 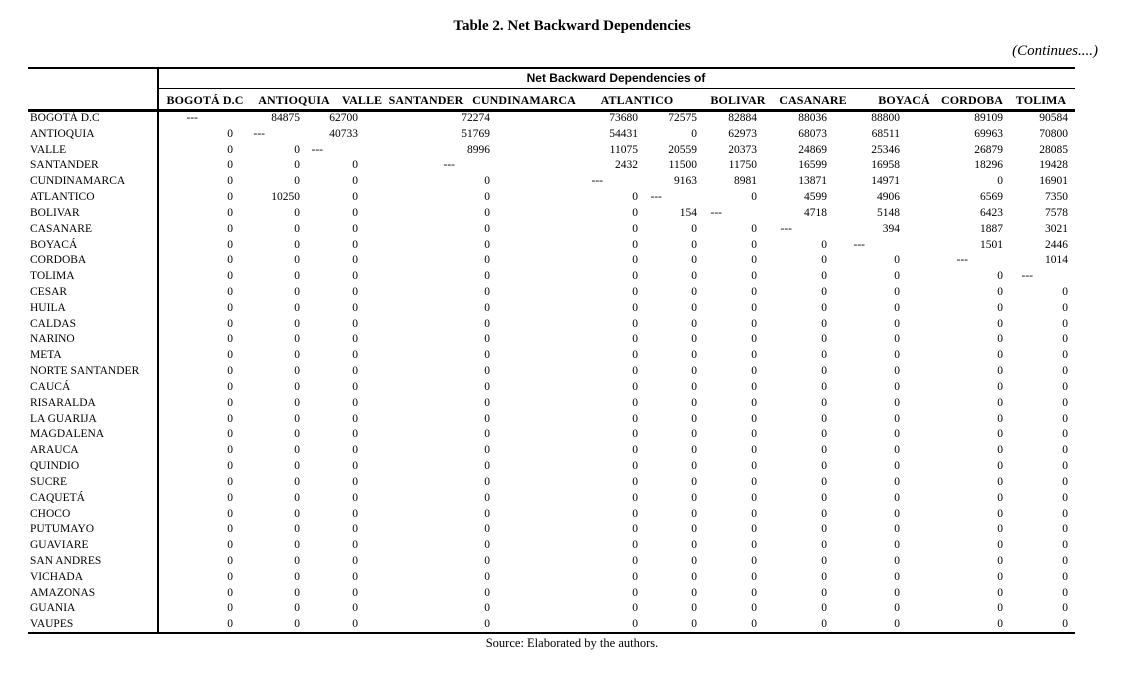 What do you see at coordinates (742, 165) in the screenshot?
I see `value-cell: 11750` at bounding box center [742, 165].